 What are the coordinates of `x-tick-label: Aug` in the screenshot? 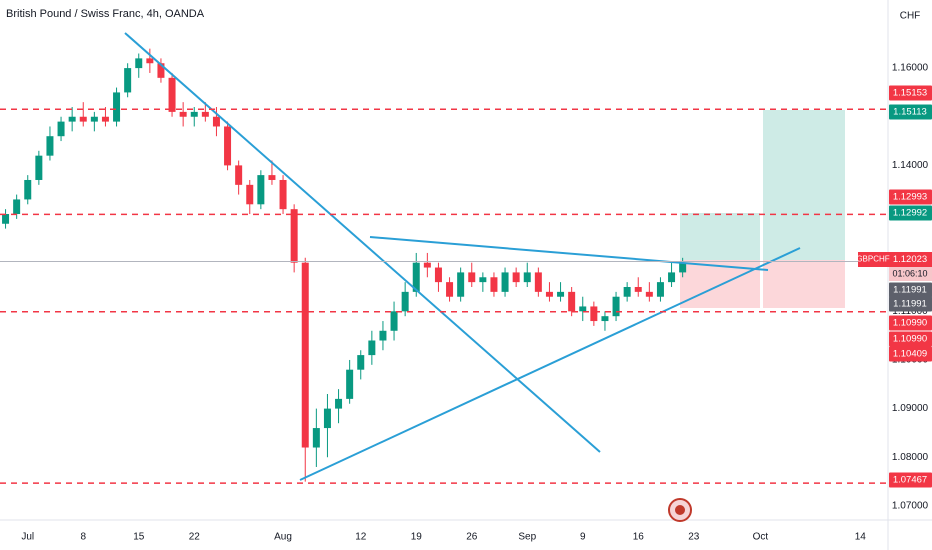 It's located at (283, 537).